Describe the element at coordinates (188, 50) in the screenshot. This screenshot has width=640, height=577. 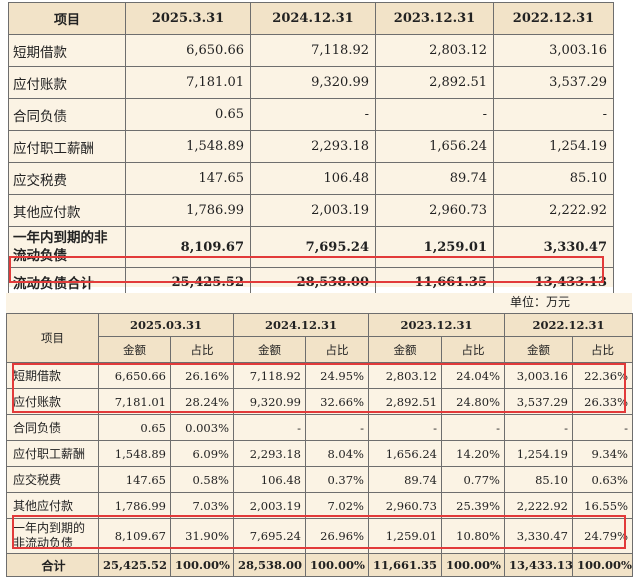
I see `cell-value: 6,650.66` at that location.